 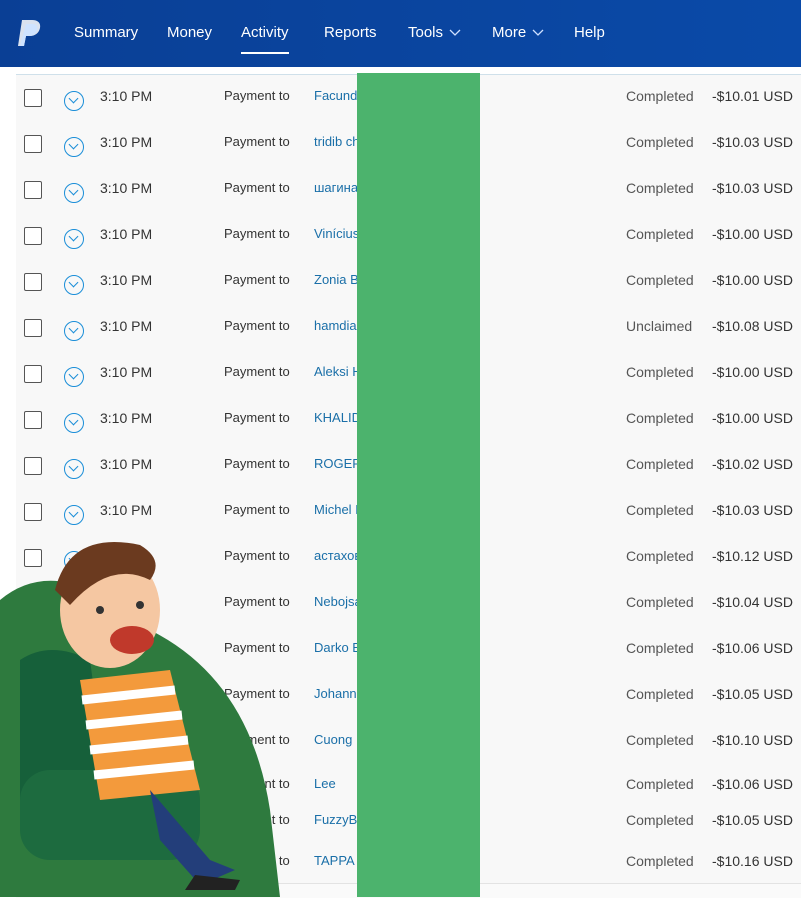 What do you see at coordinates (336, 819) in the screenshot?
I see `name-link: FuzzyB` at bounding box center [336, 819].